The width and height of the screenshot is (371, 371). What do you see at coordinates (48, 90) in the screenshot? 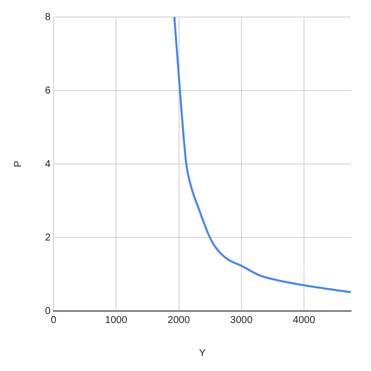
I see `y-tick-label: 6` at bounding box center [48, 90].